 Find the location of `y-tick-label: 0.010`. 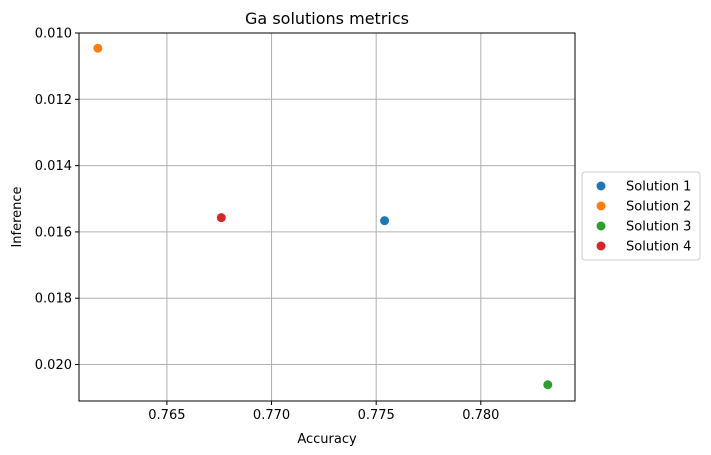

y-tick-label: 0.010 is located at coordinates (53, 34).